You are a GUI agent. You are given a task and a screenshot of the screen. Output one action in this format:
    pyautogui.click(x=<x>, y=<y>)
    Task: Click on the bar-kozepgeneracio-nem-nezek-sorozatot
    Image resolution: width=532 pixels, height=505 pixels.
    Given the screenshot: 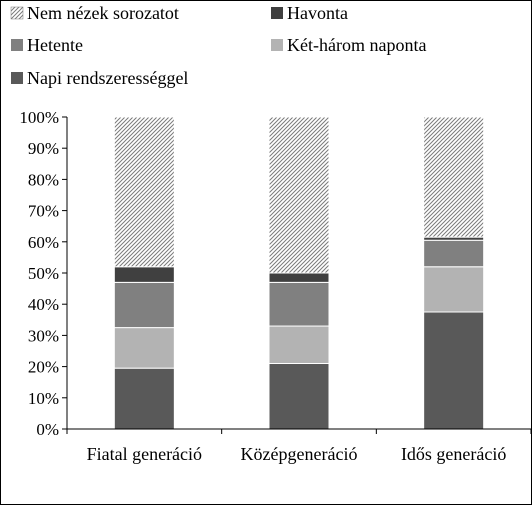 What is the action you would take?
    pyautogui.click(x=299, y=195)
    